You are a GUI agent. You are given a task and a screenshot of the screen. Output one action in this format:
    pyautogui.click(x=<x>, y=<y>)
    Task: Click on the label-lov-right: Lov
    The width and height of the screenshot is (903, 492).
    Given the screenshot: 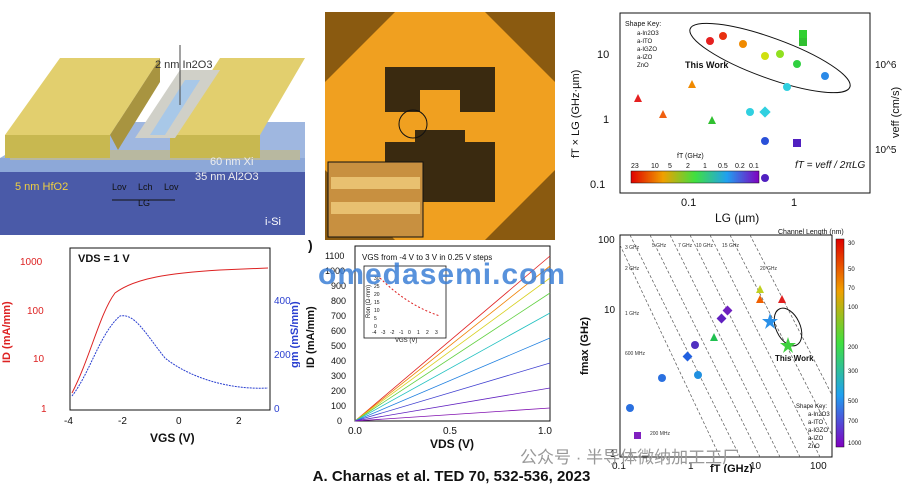 What is the action you would take?
    pyautogui.click(x=171, y=187)
    